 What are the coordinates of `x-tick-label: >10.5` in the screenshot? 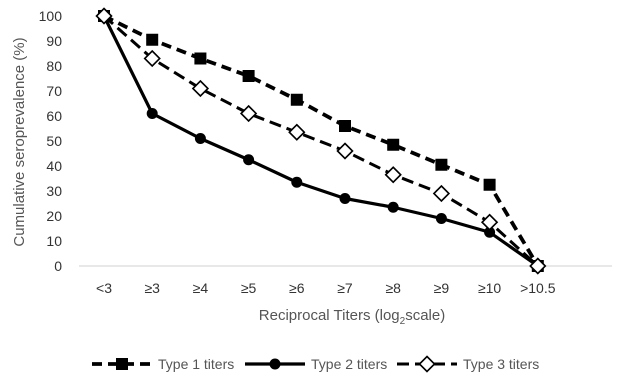 It's located at (538, 288).